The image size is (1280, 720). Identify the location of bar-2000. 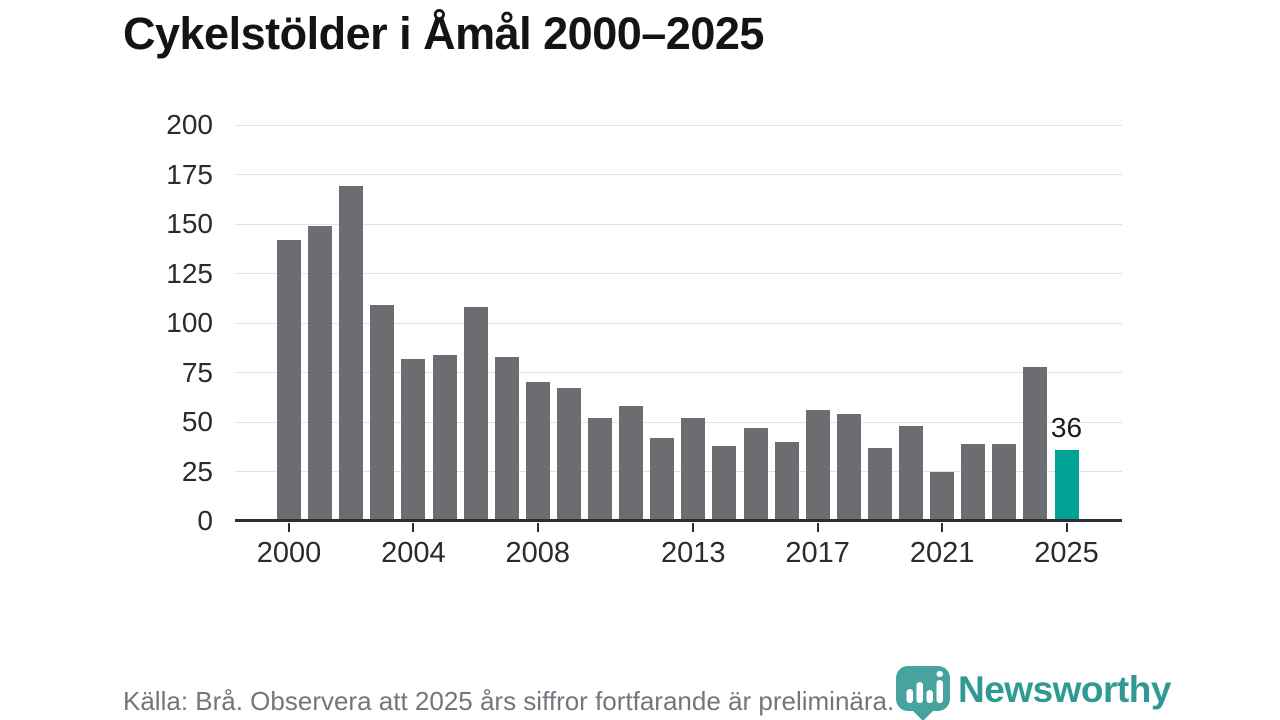
(289, 380).